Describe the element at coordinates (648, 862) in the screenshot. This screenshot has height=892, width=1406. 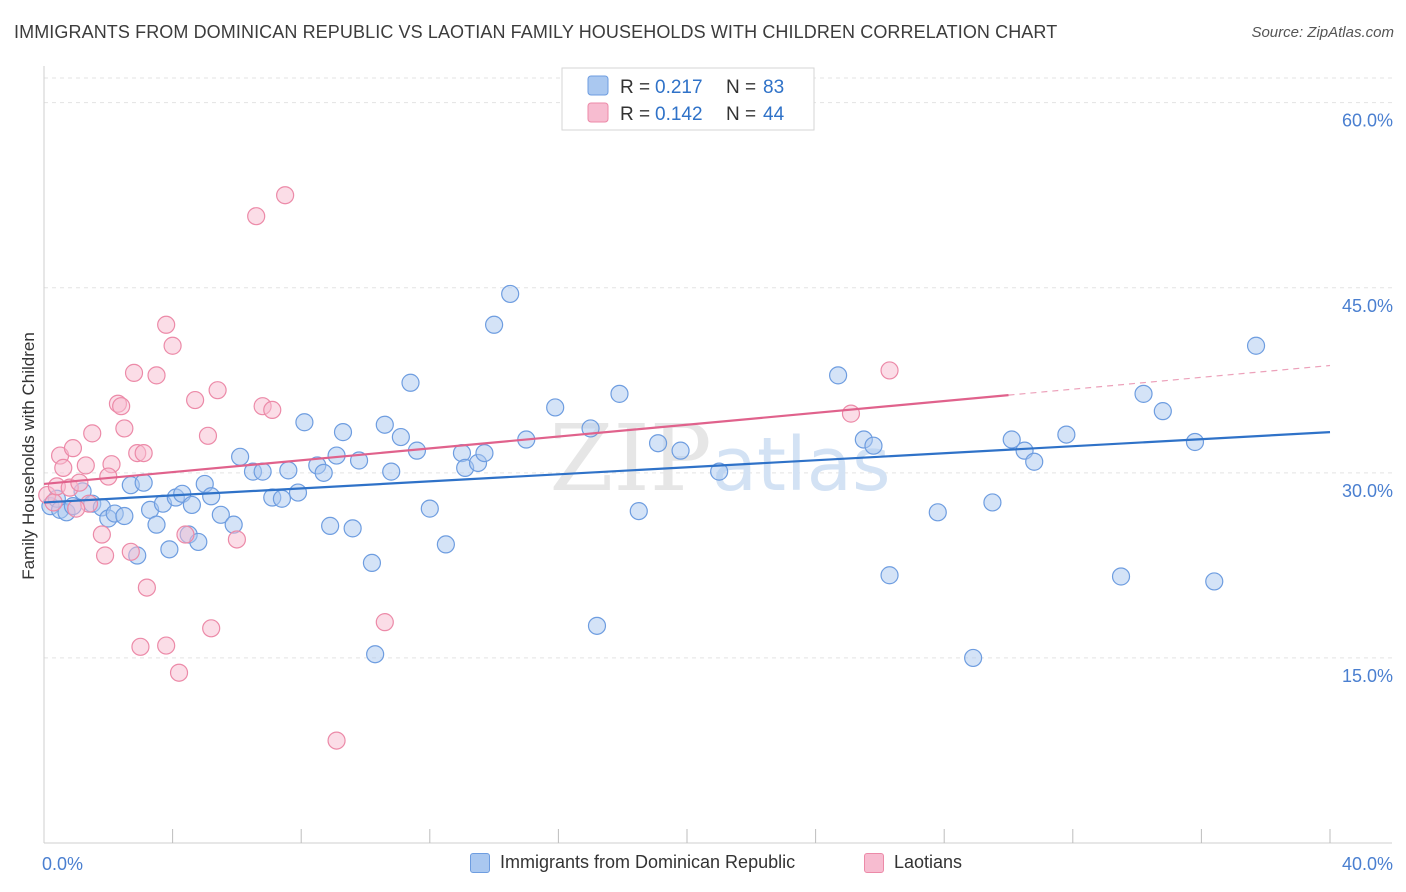
I see `legend-label-dominican: Immigrants from Dominican Republic` at that location.